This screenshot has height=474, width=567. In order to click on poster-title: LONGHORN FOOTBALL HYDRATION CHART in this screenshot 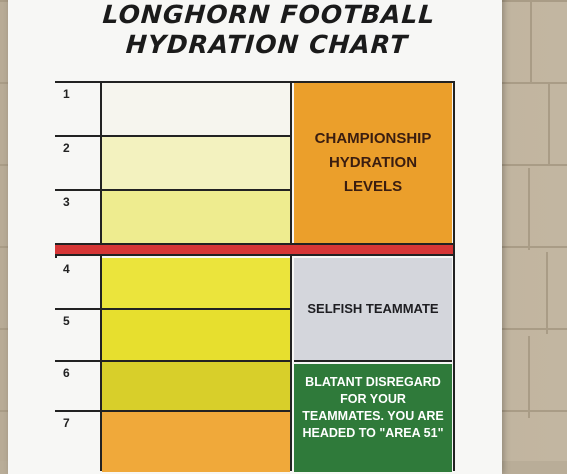, I will do `click(268, 30)`.